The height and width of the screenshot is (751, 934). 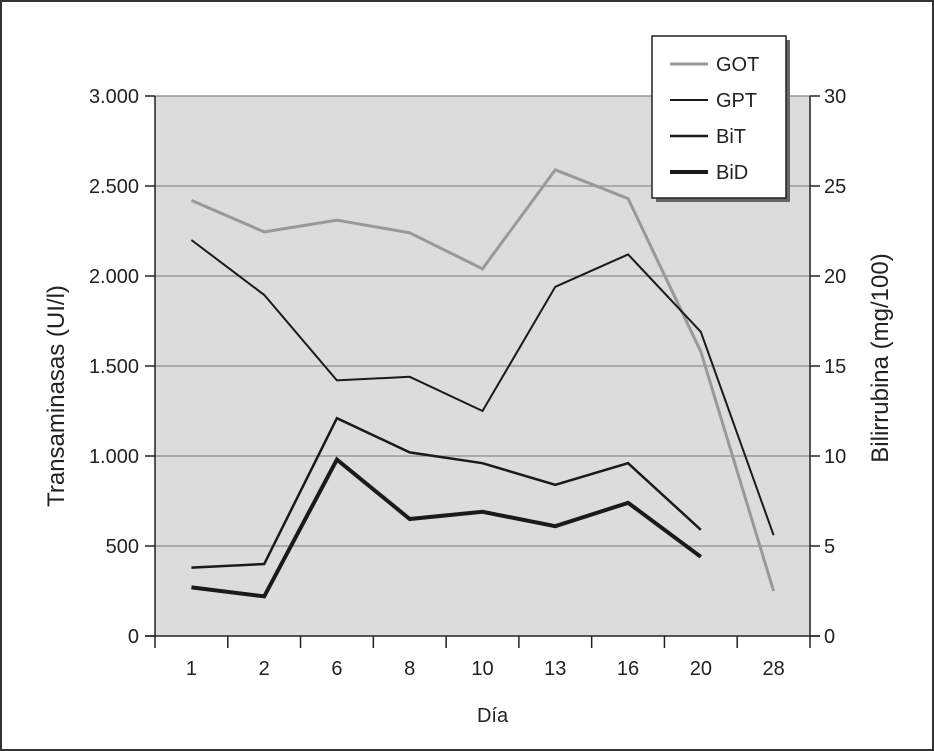 I want to click on y-left-tick-label: 500, so click(x=122, y=547).